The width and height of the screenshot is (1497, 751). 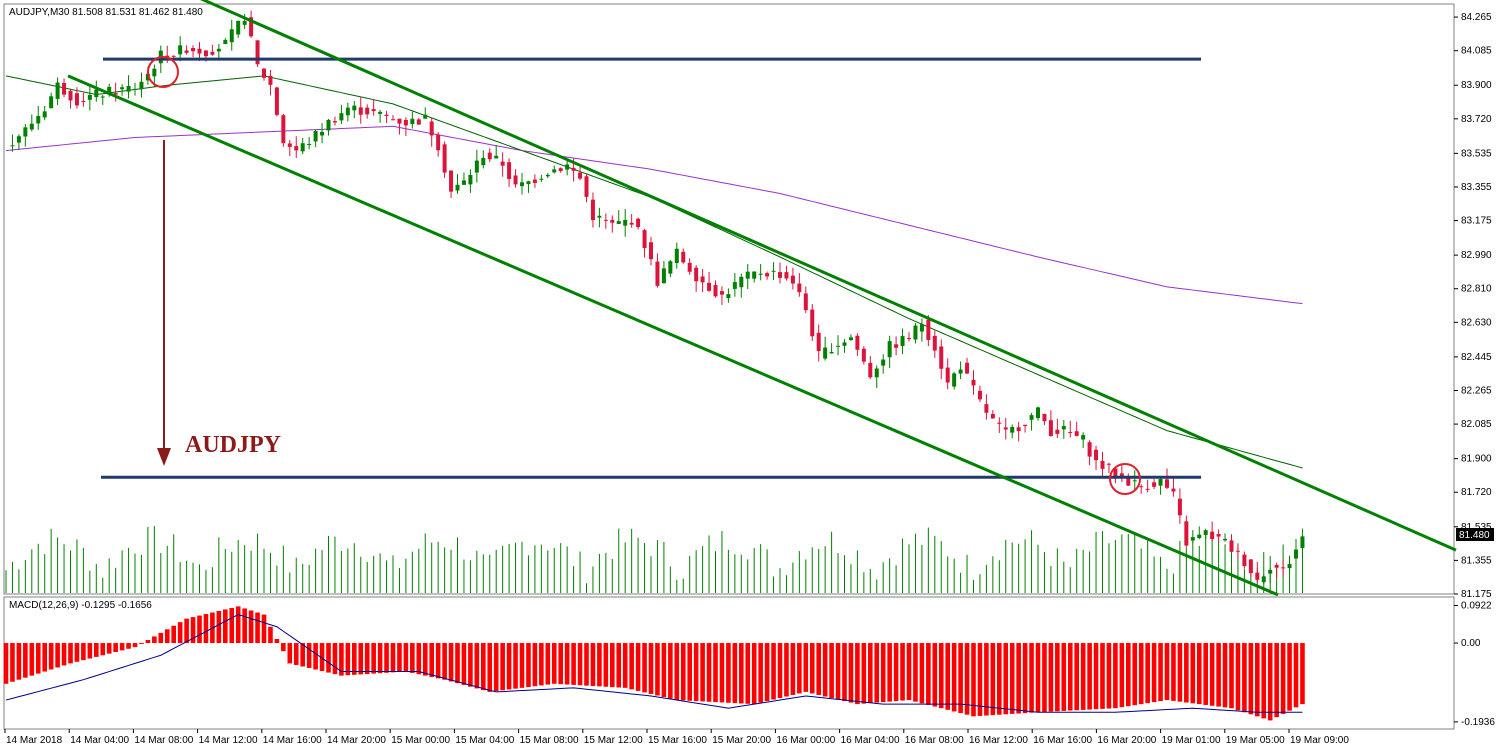 I want to click on time-tick-label: 16 Mar 00:00, so click(x=805, y=740).